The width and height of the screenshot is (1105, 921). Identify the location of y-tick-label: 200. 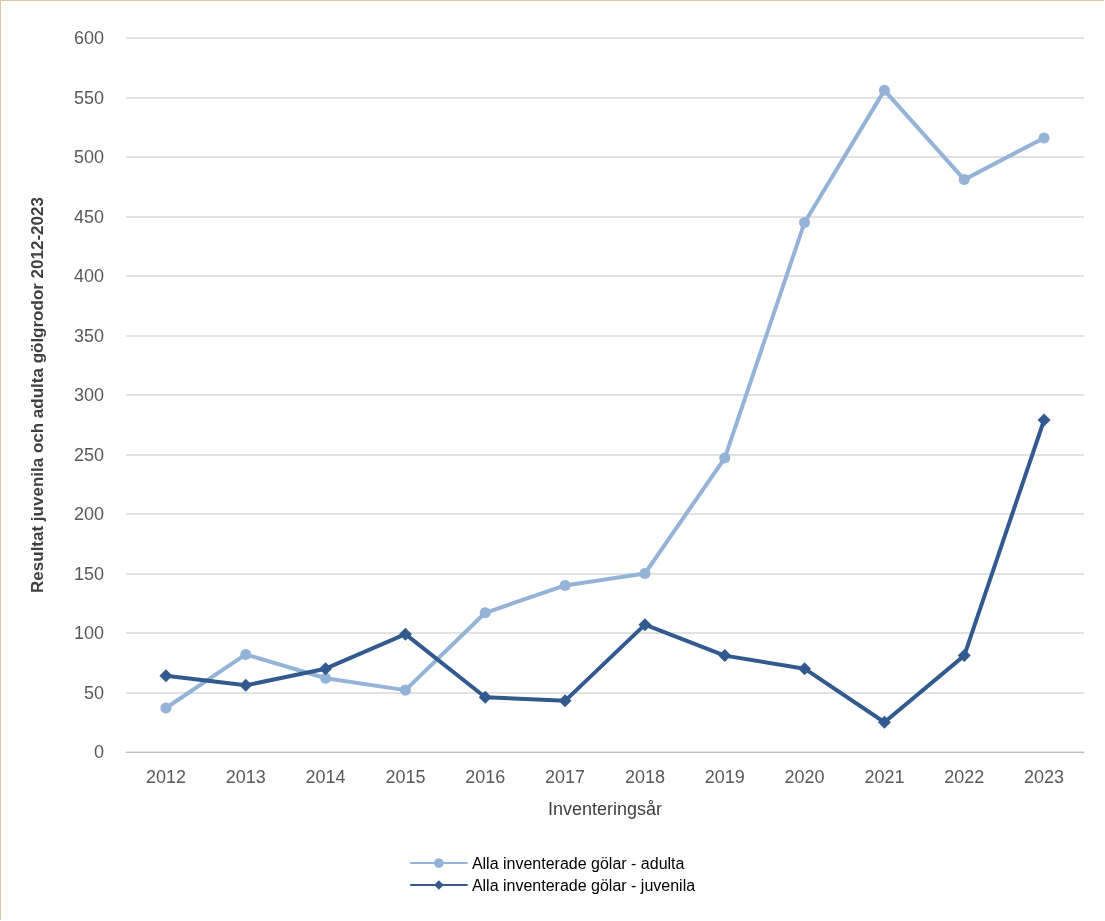
(88, 514).